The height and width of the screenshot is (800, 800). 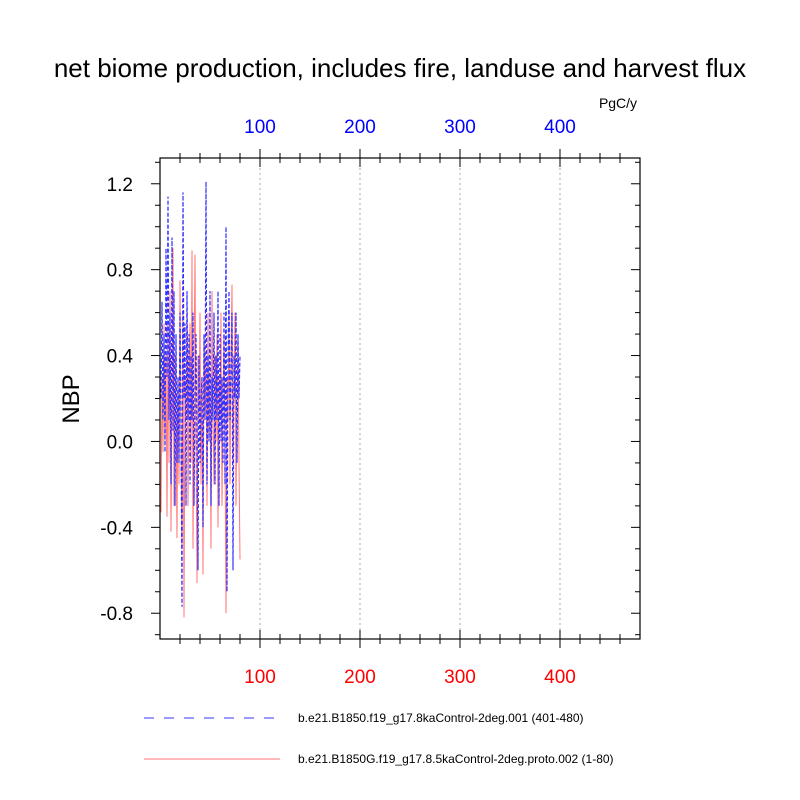 What do you see at coordinates (260, 677) in the screenshot?
I see `x-tick-label-bottom: 100` at bounding box center [260, 677].